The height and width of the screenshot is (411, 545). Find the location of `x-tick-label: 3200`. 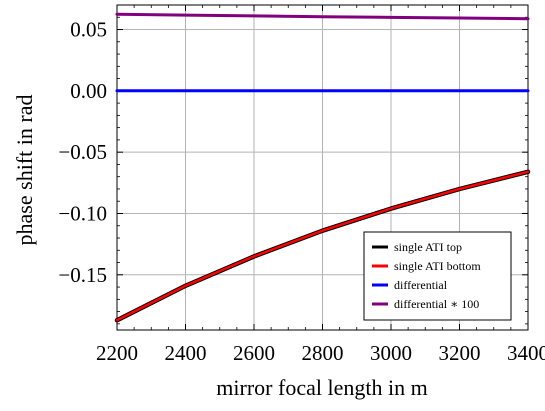

x-tick-label: 3200 is located at coordinates (460, 353).